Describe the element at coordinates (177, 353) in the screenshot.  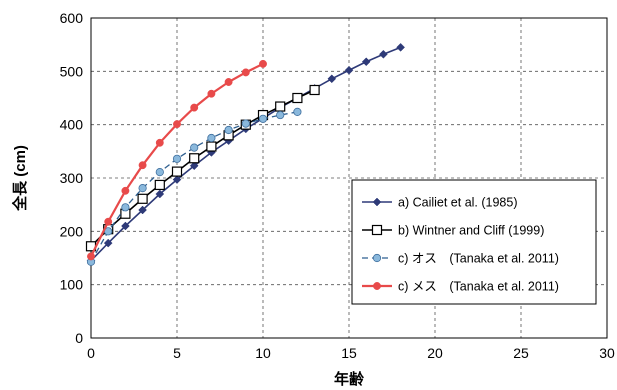
I see `x-tick-label: 5` at that location.